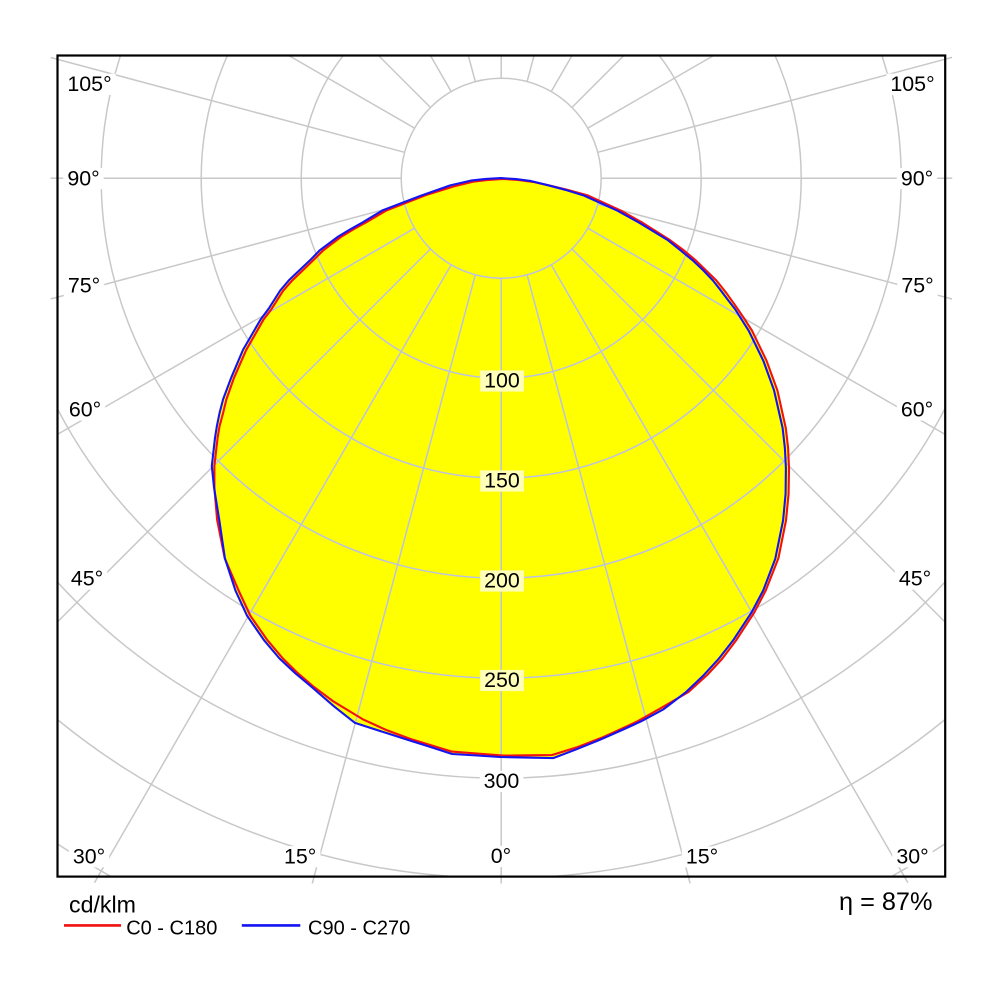 The width and height of the screenshot is (1000, 1005). Describe the element at coordinates (502, 680) in the screenshot. I see `svg-text: 250` at that location.